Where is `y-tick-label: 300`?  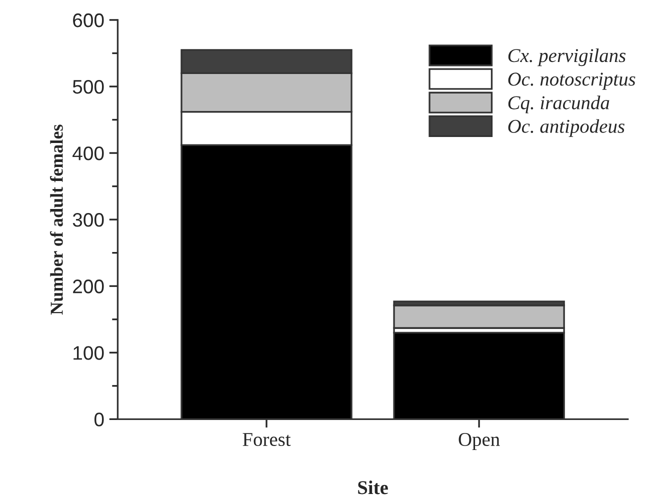 y-tick-label: 300 is located at coordinates (88, 220).